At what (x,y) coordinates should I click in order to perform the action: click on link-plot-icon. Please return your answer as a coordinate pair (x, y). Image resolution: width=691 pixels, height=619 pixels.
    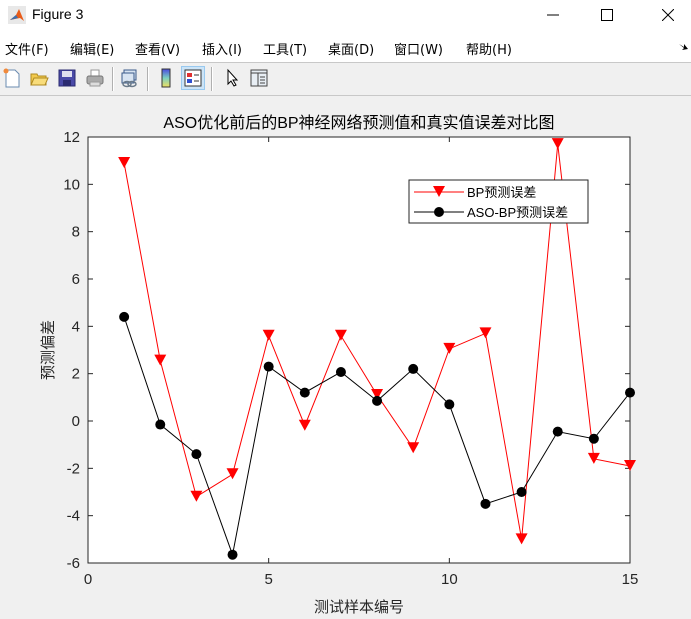
    Looking at the image, I should click on (129, 78).